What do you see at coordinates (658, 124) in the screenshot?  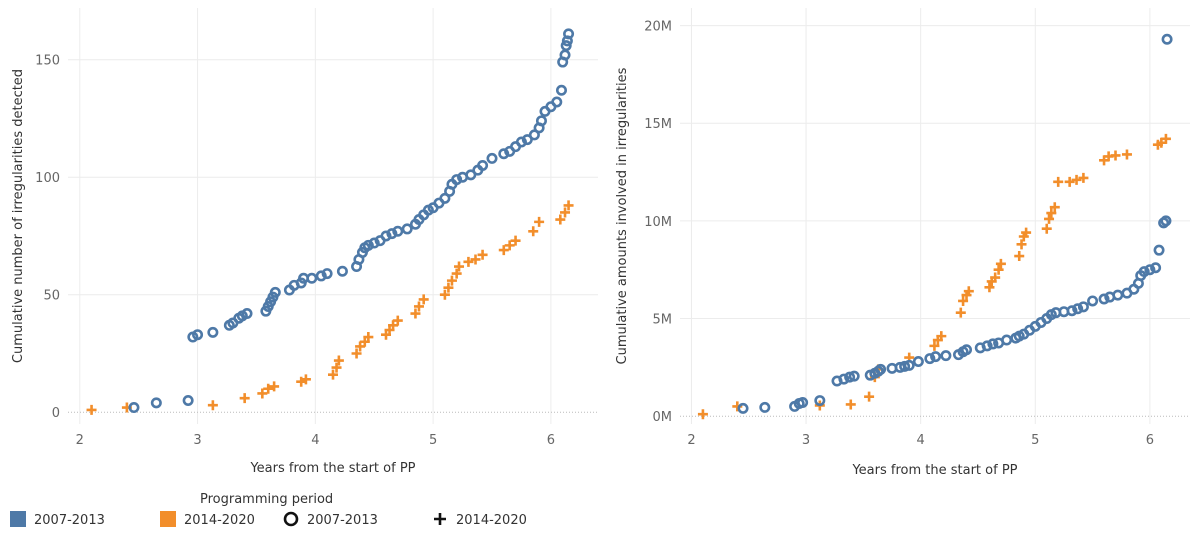 I see `y-tick-label: 15M` at bounding box center [658, 124].